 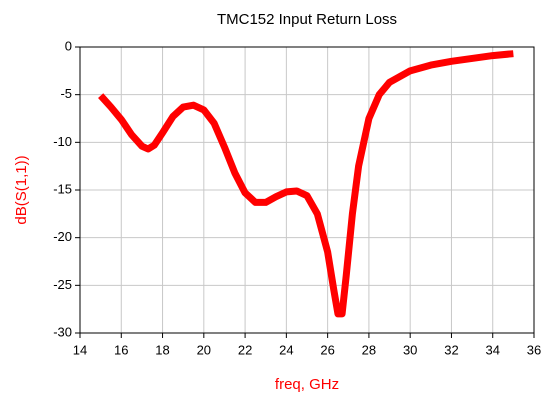 What do you see at coordinates (534, 349) in the screenshot?
I see `x-tick-label: 36` at bounding box center [534, 349].